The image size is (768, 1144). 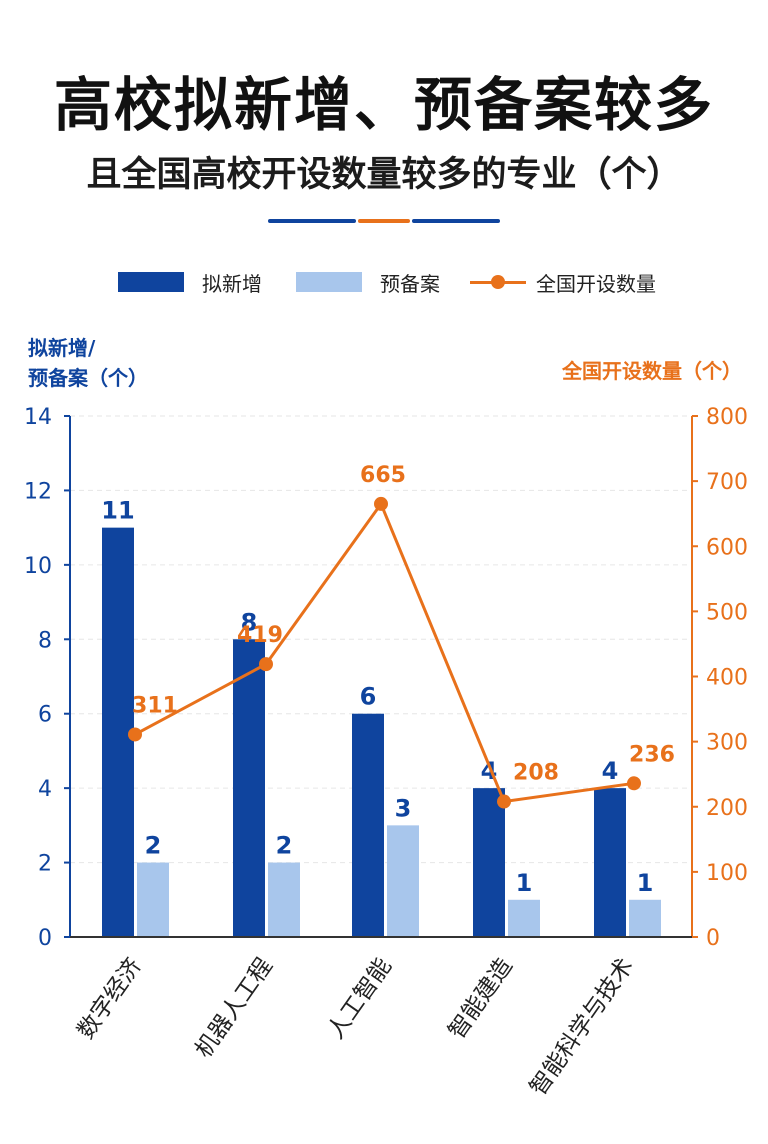 What do you see at coordinates (727, 482) in the screenshot?
I see `y-right-tick-label: 700` at bounding box center [727, 482].